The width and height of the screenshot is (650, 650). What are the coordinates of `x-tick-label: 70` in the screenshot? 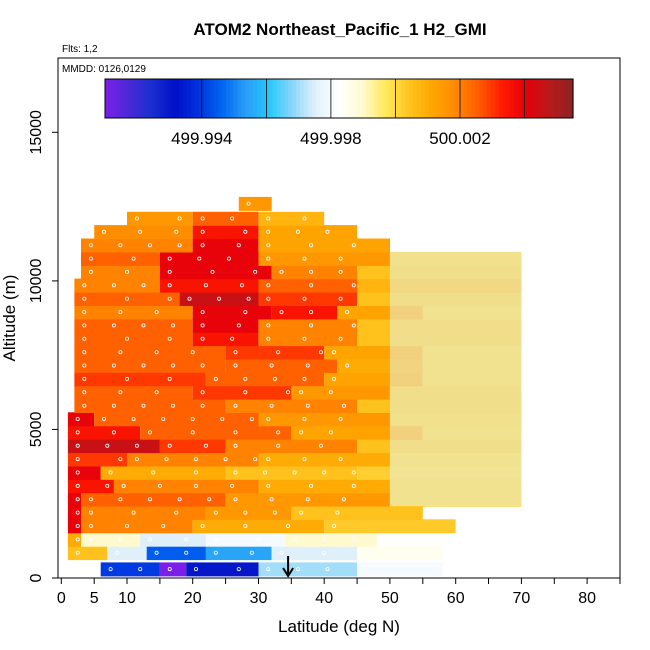 It's located at (522, 598).